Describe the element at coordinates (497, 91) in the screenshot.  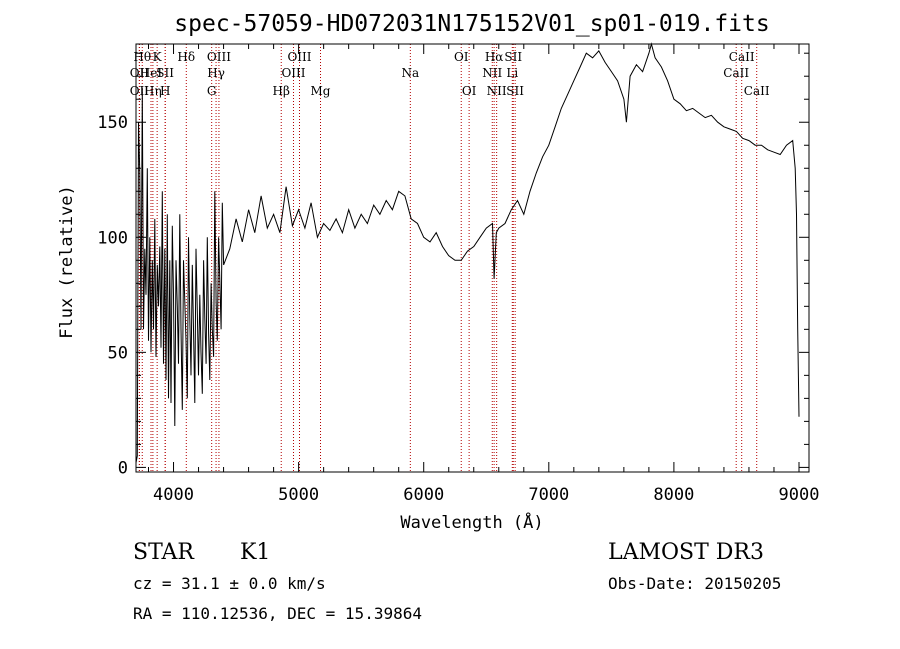
I see `line-label-21: NII` at that location.